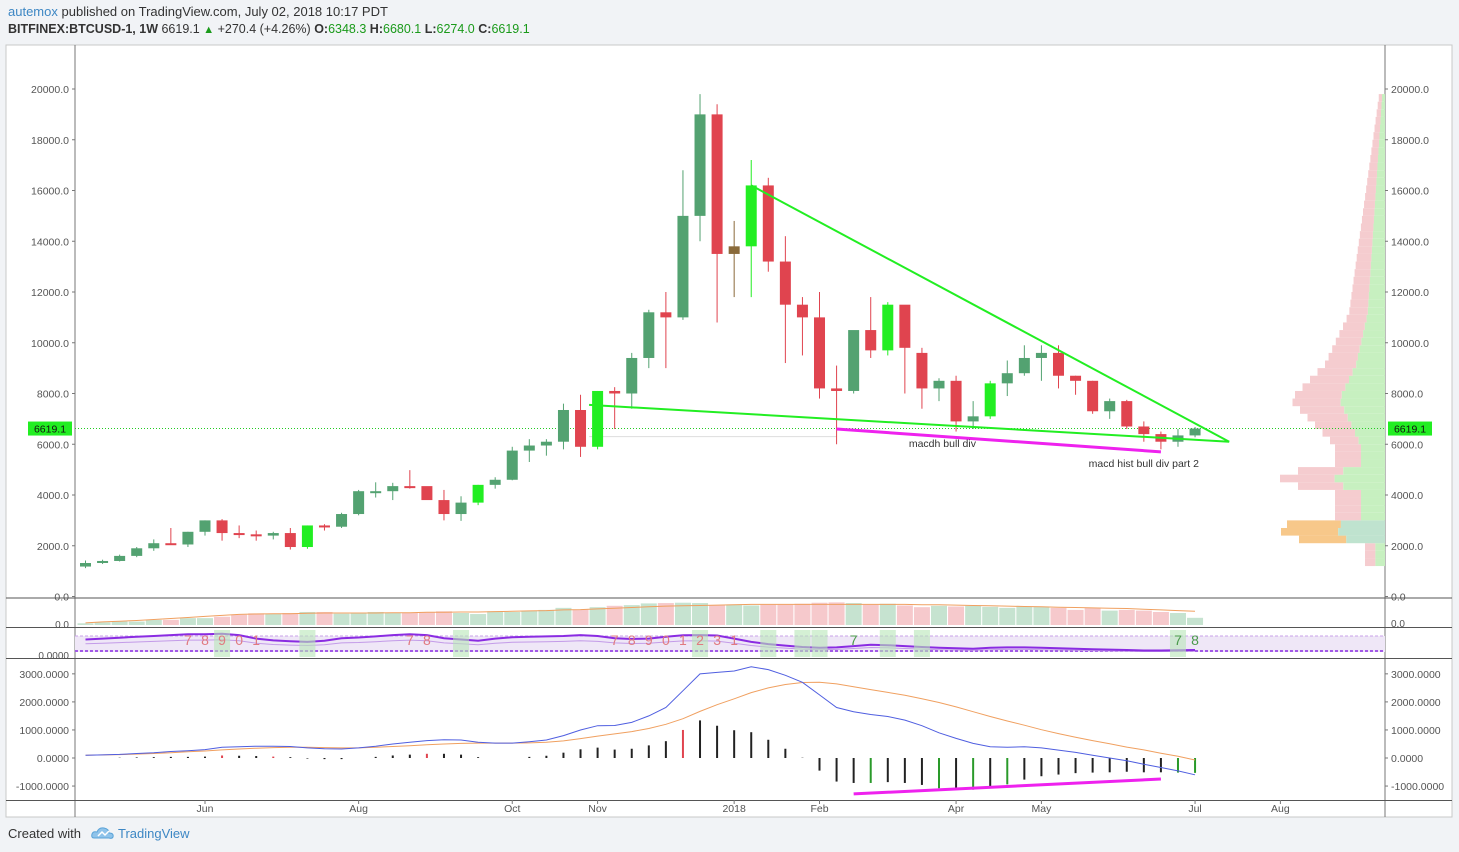  I want to click on macd-tick-left: -1000.0000, so click(42, 787).